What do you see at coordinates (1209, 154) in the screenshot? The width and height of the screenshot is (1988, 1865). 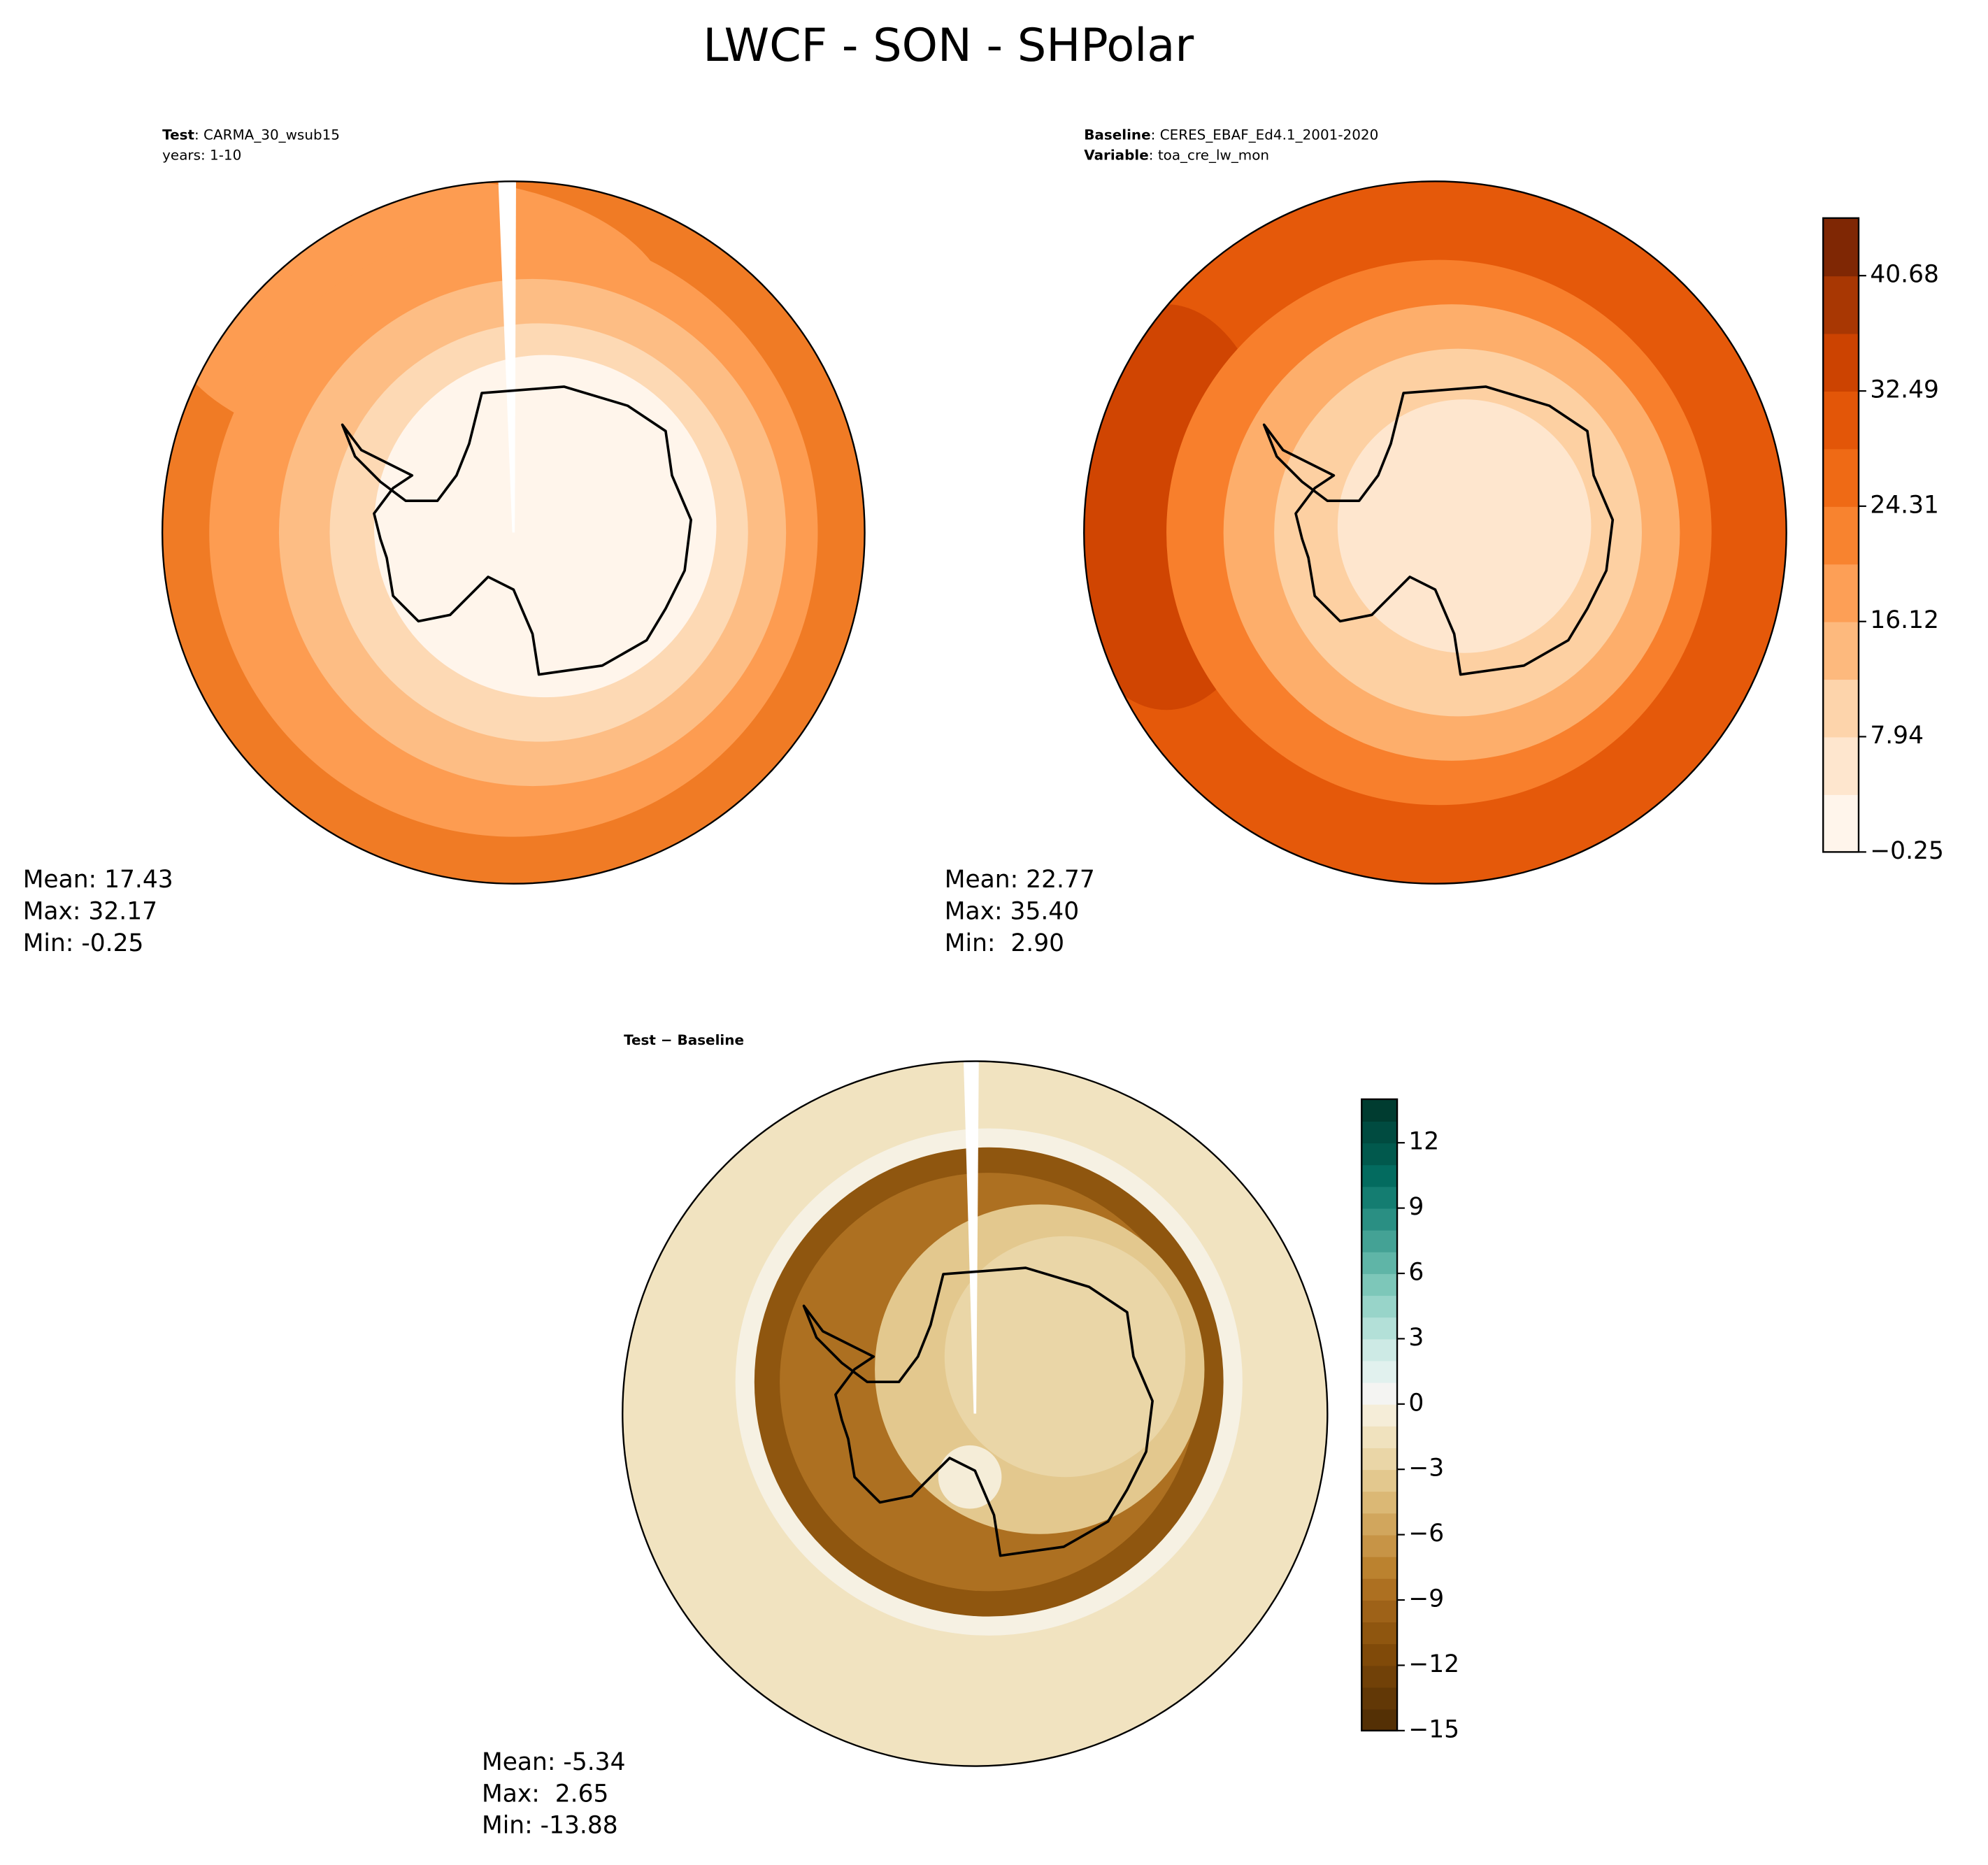 I see `header-value: : toa_cre_lw_mon` at bounding box center [1209, 154].